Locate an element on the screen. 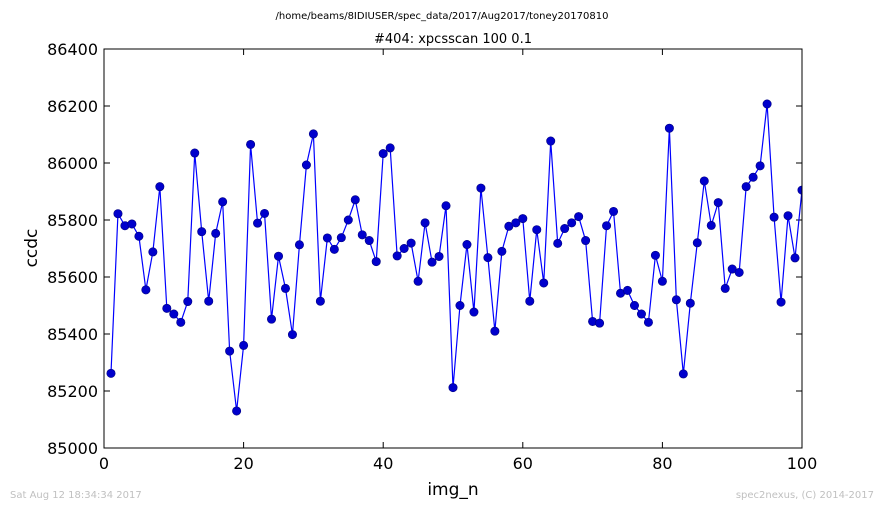 This screenshot has width=884, height=509. y-tick-label: 85000 is located at coordinates (72, 448).